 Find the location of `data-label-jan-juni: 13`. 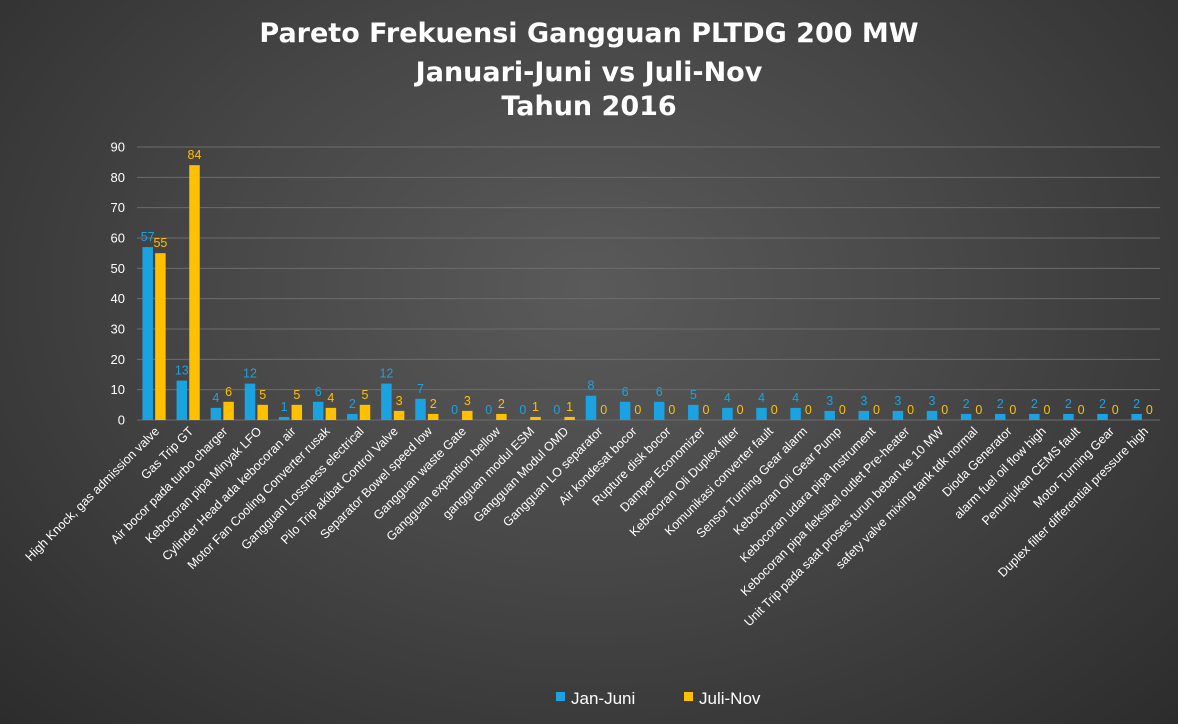

data-label-jan-juni: 13 is located at coordinates (182, 371).